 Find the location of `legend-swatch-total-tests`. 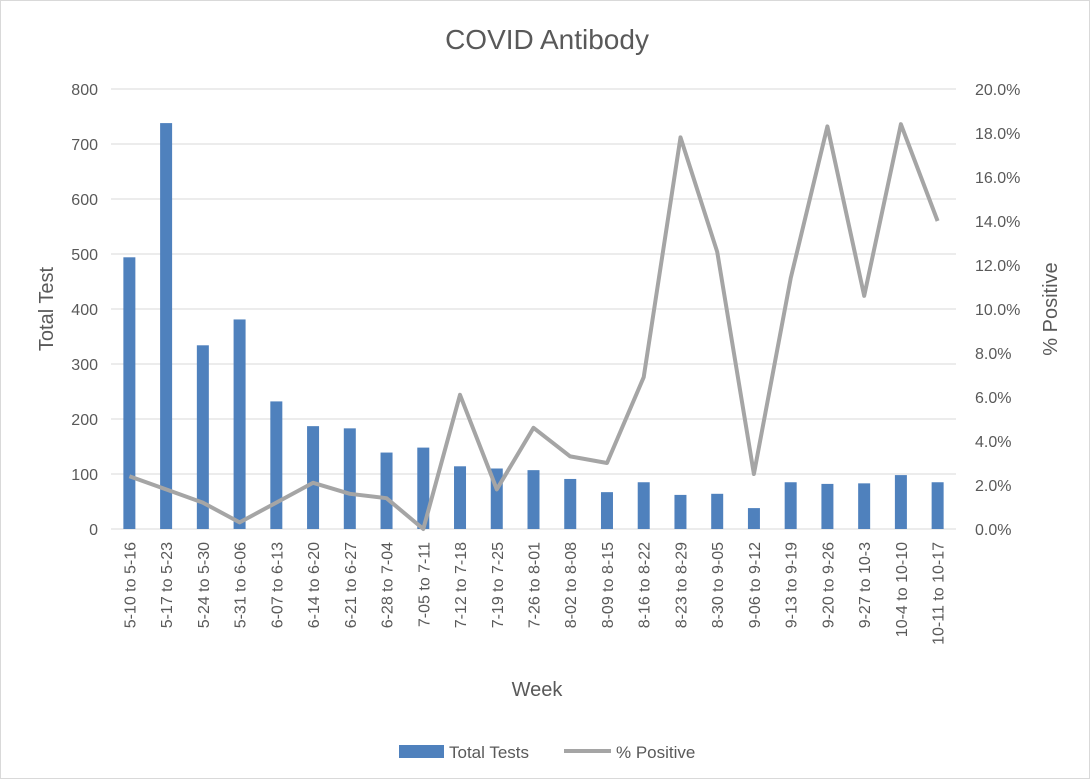

legend-swatch-total-tests is located at coordinates (421, 751).